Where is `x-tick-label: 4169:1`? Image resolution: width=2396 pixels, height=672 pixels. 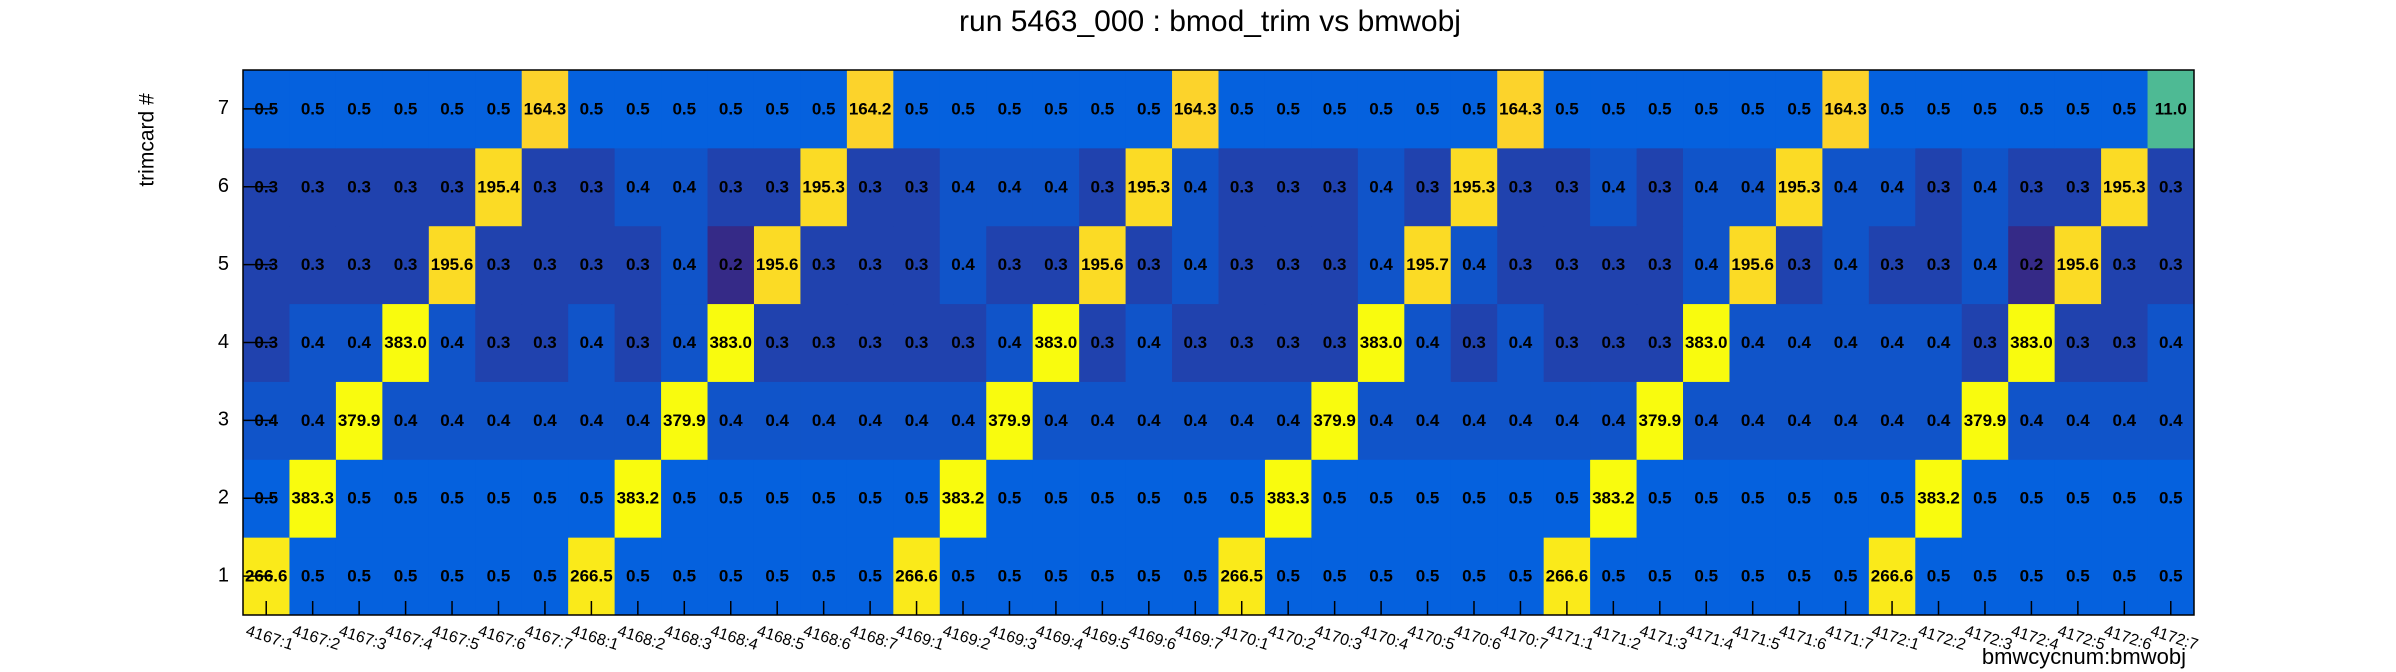
x-tick-label: 4169:1 is located at coordinates (920, 638).